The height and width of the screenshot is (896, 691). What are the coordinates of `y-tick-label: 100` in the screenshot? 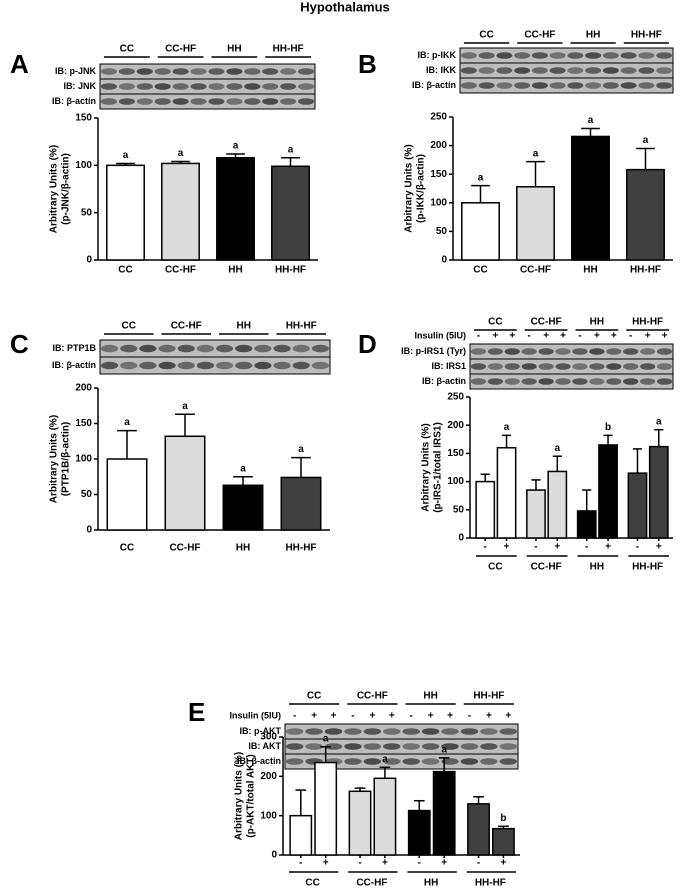 It's located at (438, 202).